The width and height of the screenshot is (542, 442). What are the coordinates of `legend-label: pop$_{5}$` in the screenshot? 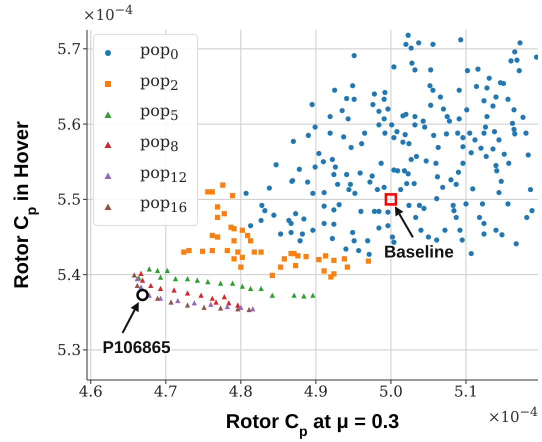 It's located at (159, 113).